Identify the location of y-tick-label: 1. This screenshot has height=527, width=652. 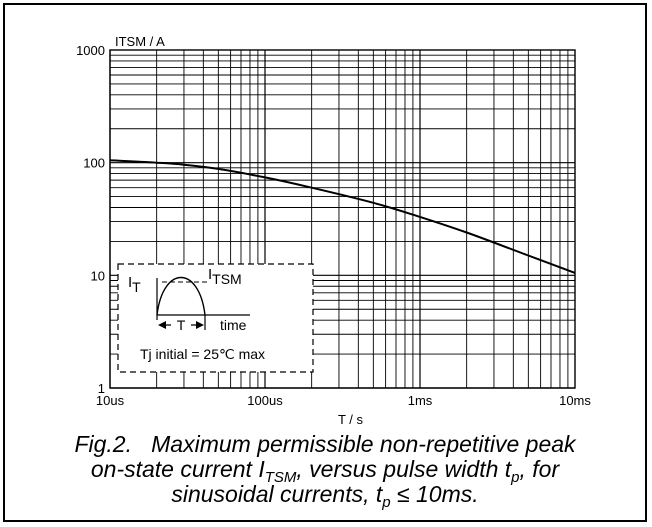
(101, 388).